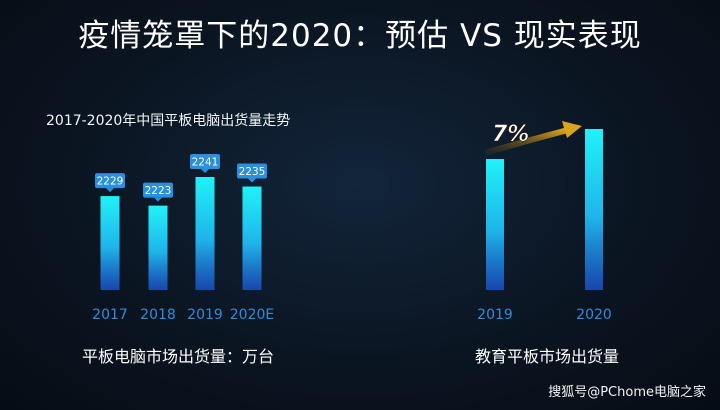 The height and width of the screenshot is (410, 720). I want to click on page-title: 疫情笼罩下的2020：预估 VS 现实表现, so click(360, 36).